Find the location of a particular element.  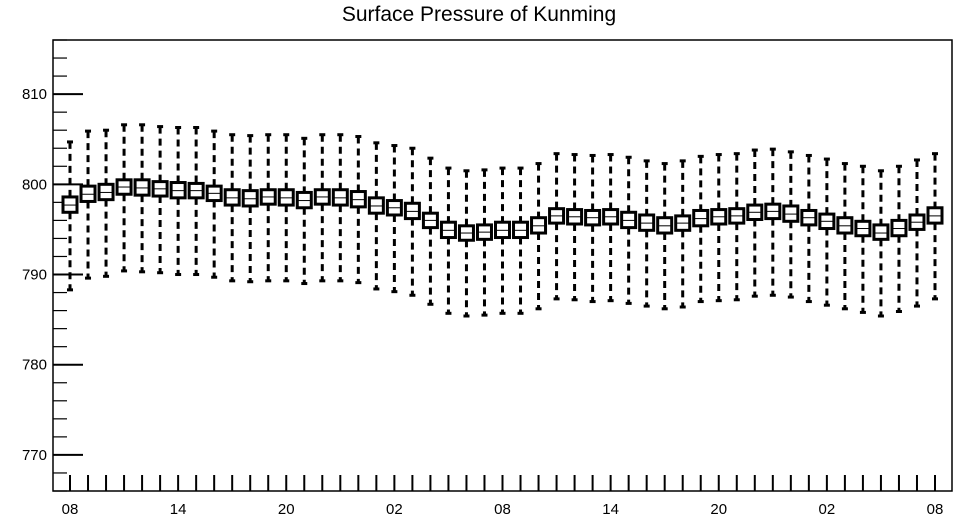

y-tick-label: 800 is located at coordinates (34, 184).